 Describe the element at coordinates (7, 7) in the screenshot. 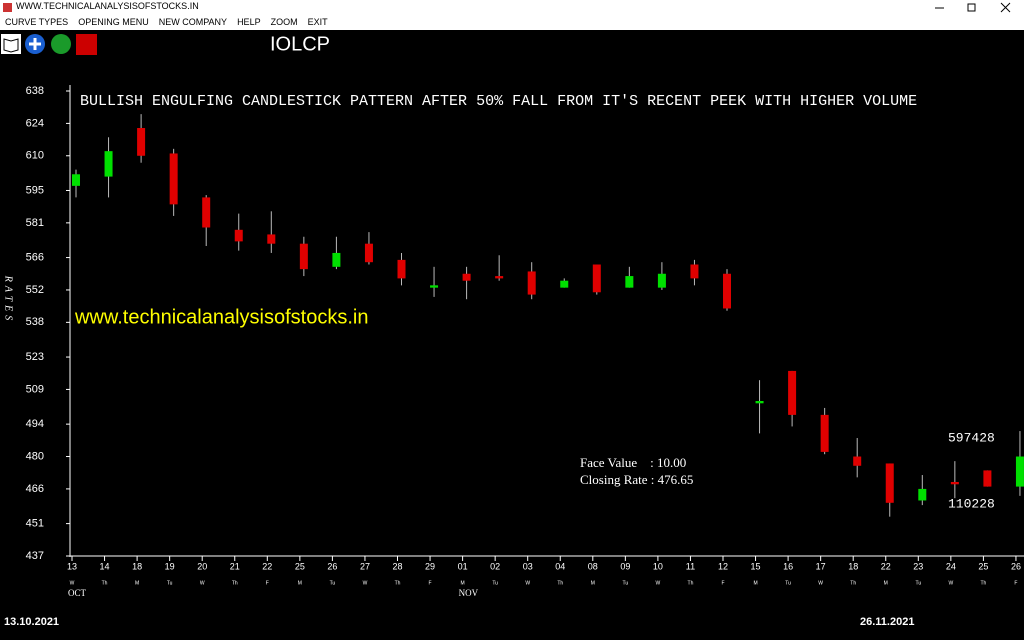

I see `app-icon` at that location.